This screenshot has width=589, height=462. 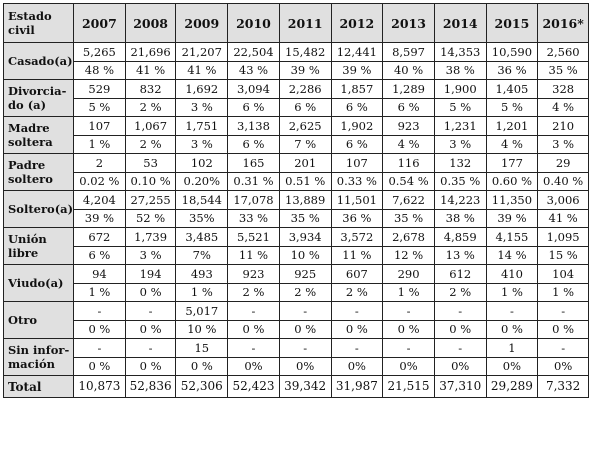 What do you see at coordinates (253, 218) in the screenshot?
I see `percent-cell: 33 %` at bounding box center [253, 218].